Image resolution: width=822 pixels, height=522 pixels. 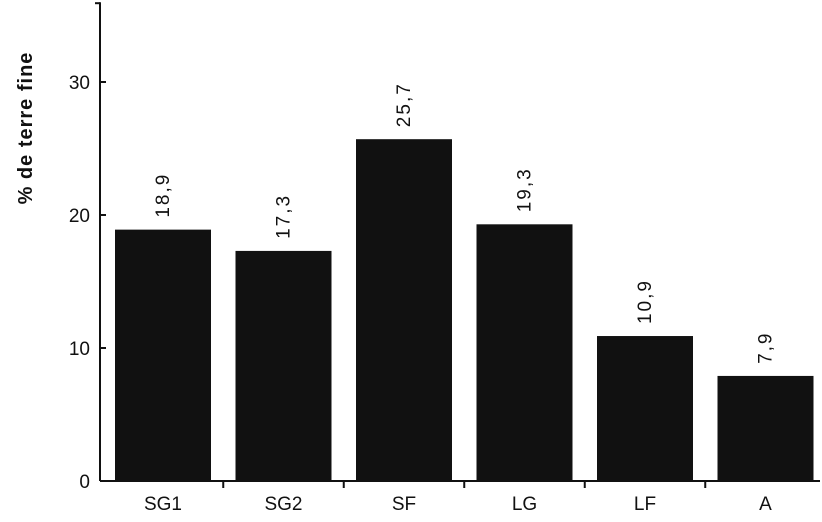 I want to click on bar-lg, so click(x=524, y=352).